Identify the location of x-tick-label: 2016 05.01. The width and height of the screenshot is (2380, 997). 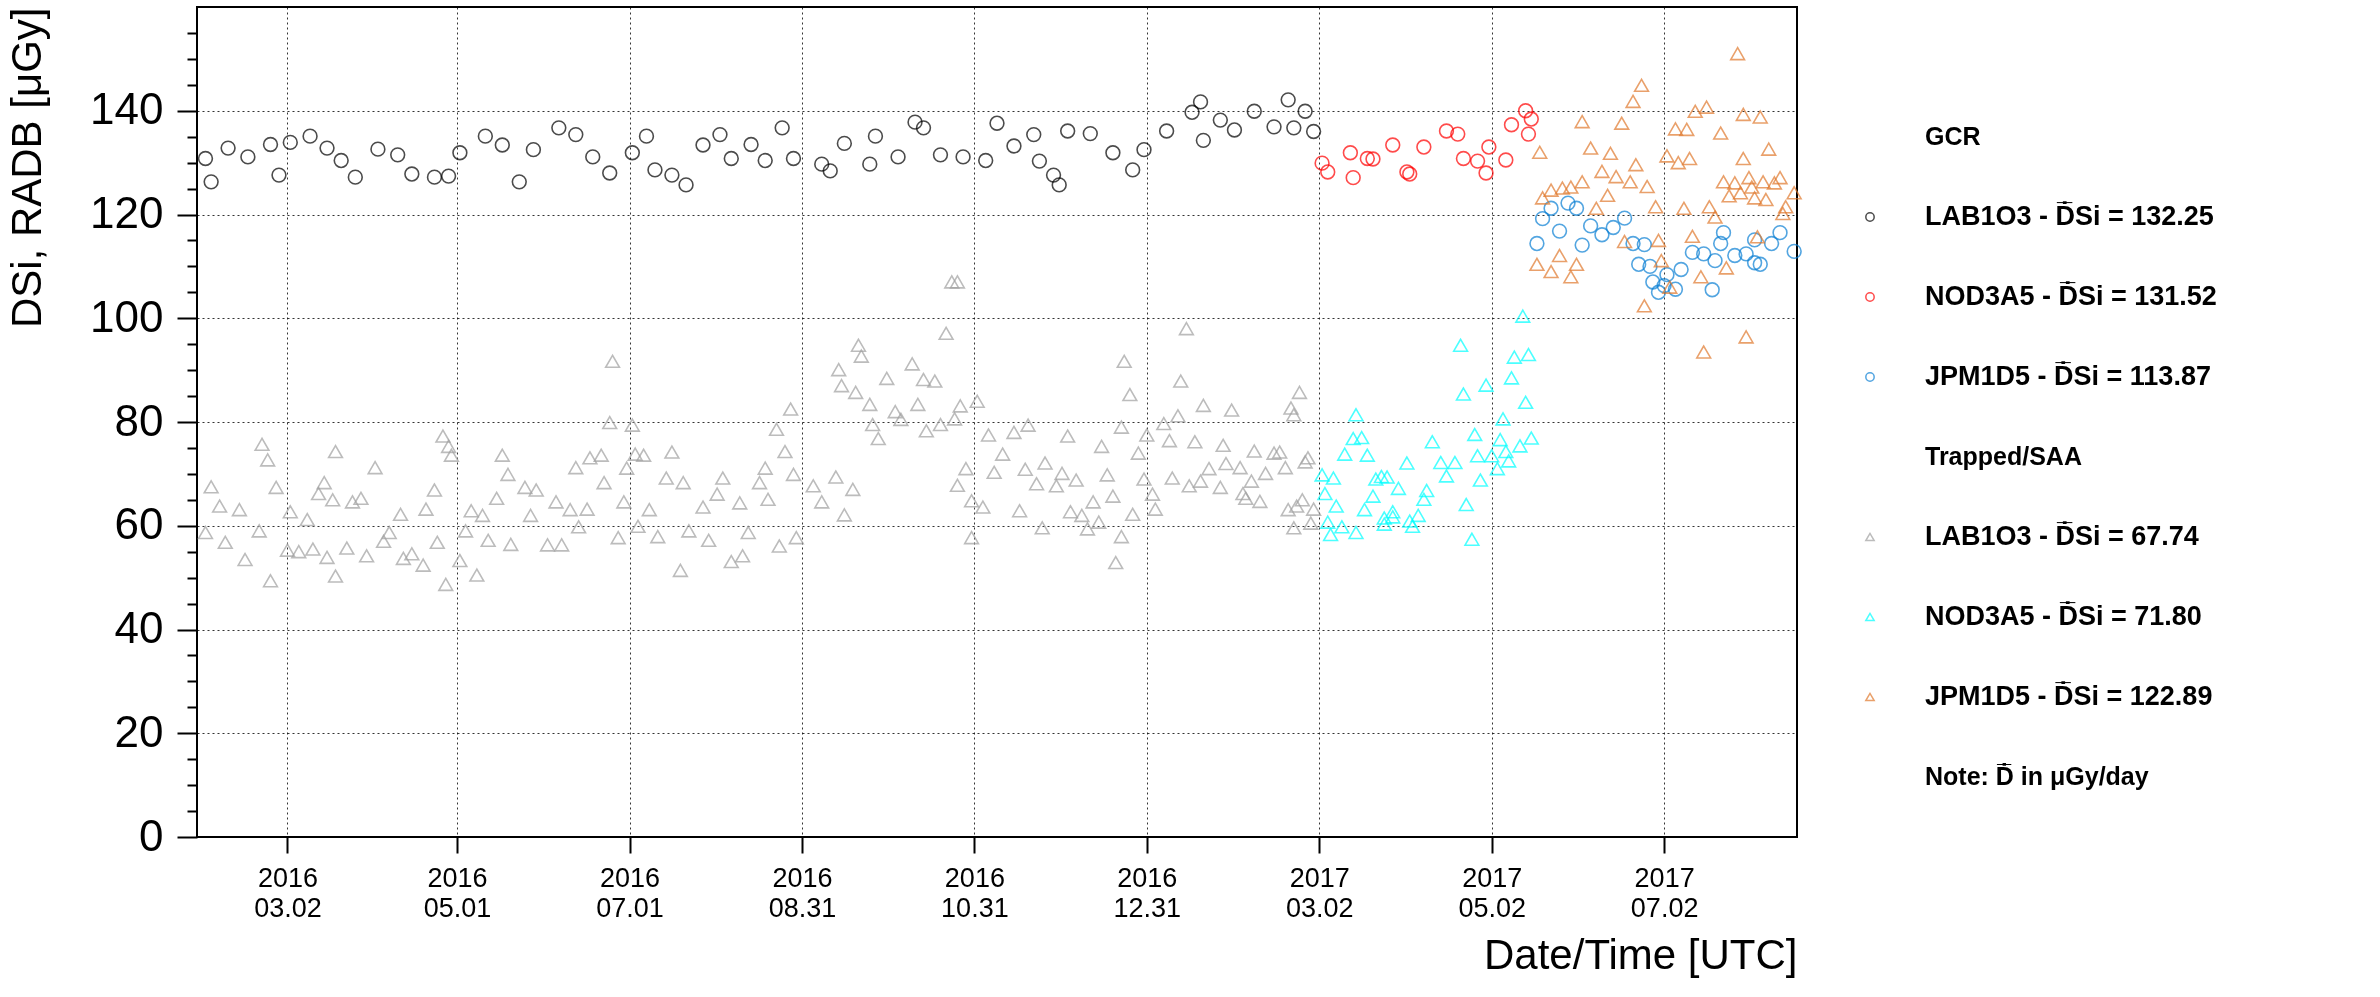
(457, 892).